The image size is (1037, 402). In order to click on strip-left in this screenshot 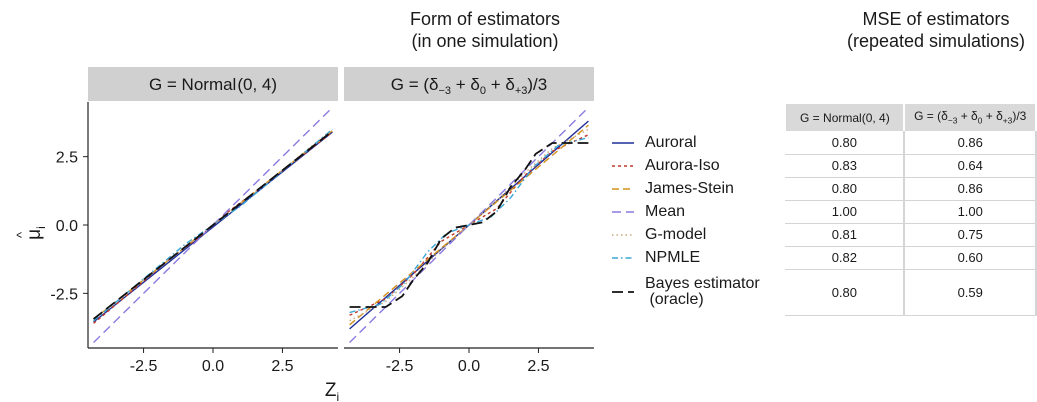, I will do `click(213, 84)`.